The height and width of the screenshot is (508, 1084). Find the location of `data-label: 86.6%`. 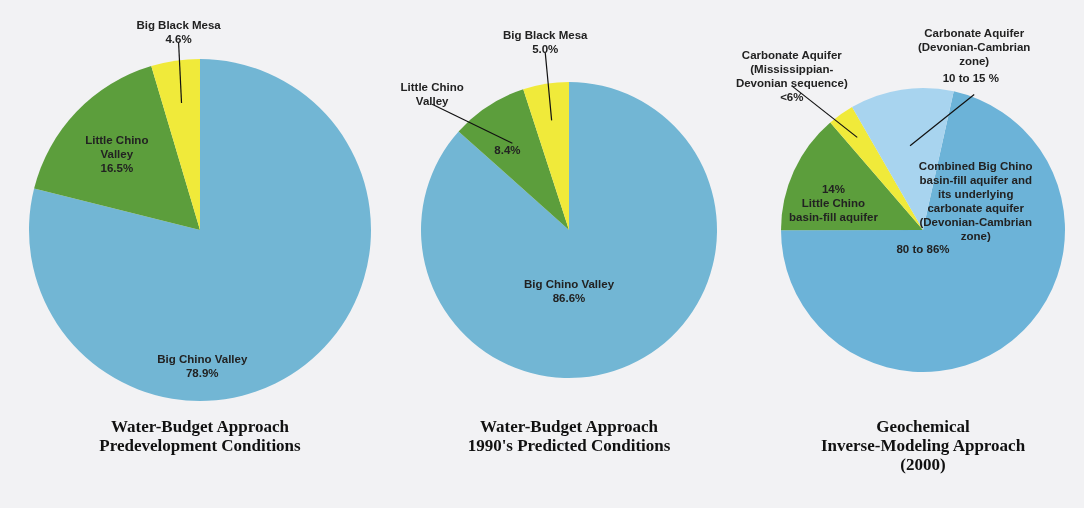

data-label: 86.6% is located at coordinates (569, 298).